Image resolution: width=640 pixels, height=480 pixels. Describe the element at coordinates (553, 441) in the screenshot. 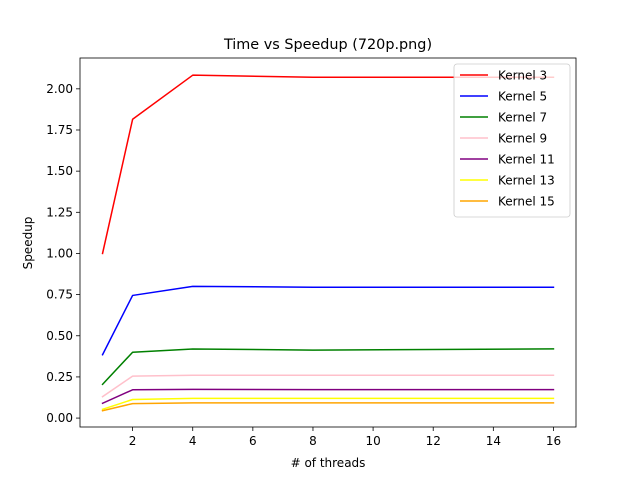

I see `x-tick-label: 16` at that location.